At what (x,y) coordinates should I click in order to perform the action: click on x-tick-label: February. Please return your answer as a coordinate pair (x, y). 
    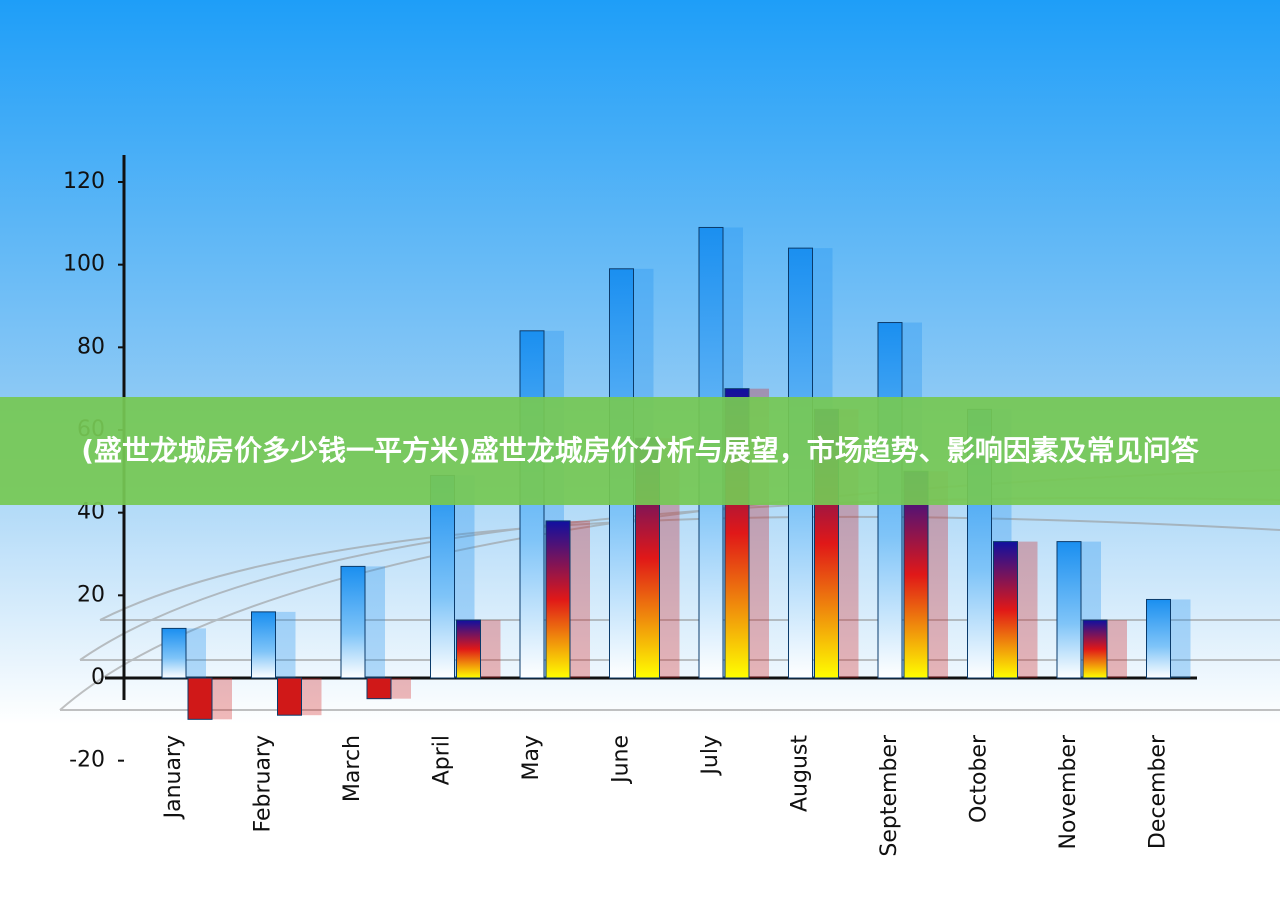
    Looking at the image, I should click on (263, 784).